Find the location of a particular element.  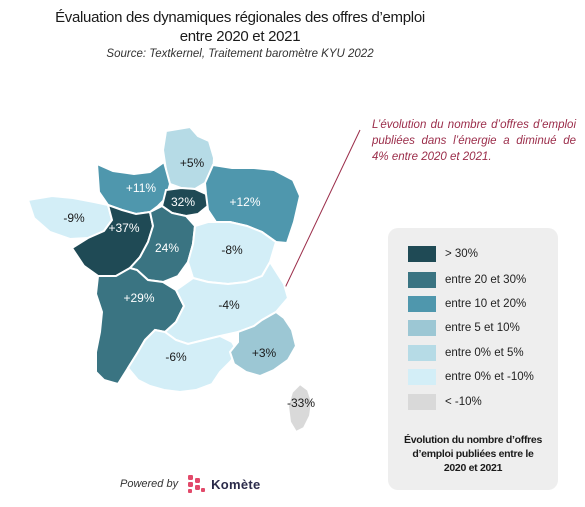

label-ile-de-france: 32% is located at coordinates (183, 202).